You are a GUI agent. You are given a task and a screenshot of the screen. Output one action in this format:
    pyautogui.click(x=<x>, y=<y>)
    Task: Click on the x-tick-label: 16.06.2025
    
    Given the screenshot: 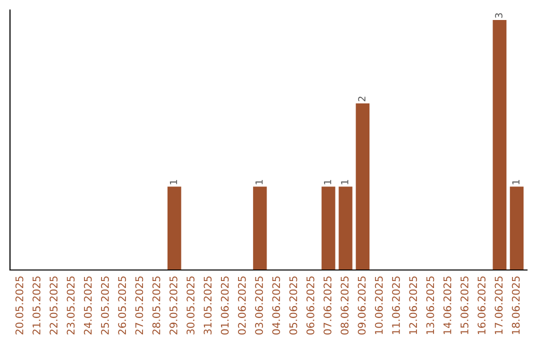 What is the action you would take?
    pyautogui.click(x=482, y=305)
    